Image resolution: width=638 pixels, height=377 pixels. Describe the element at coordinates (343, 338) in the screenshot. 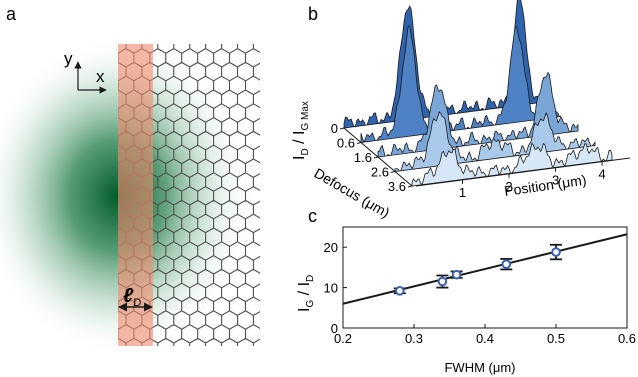

I see `x-tick-label: 0.2` at that location.